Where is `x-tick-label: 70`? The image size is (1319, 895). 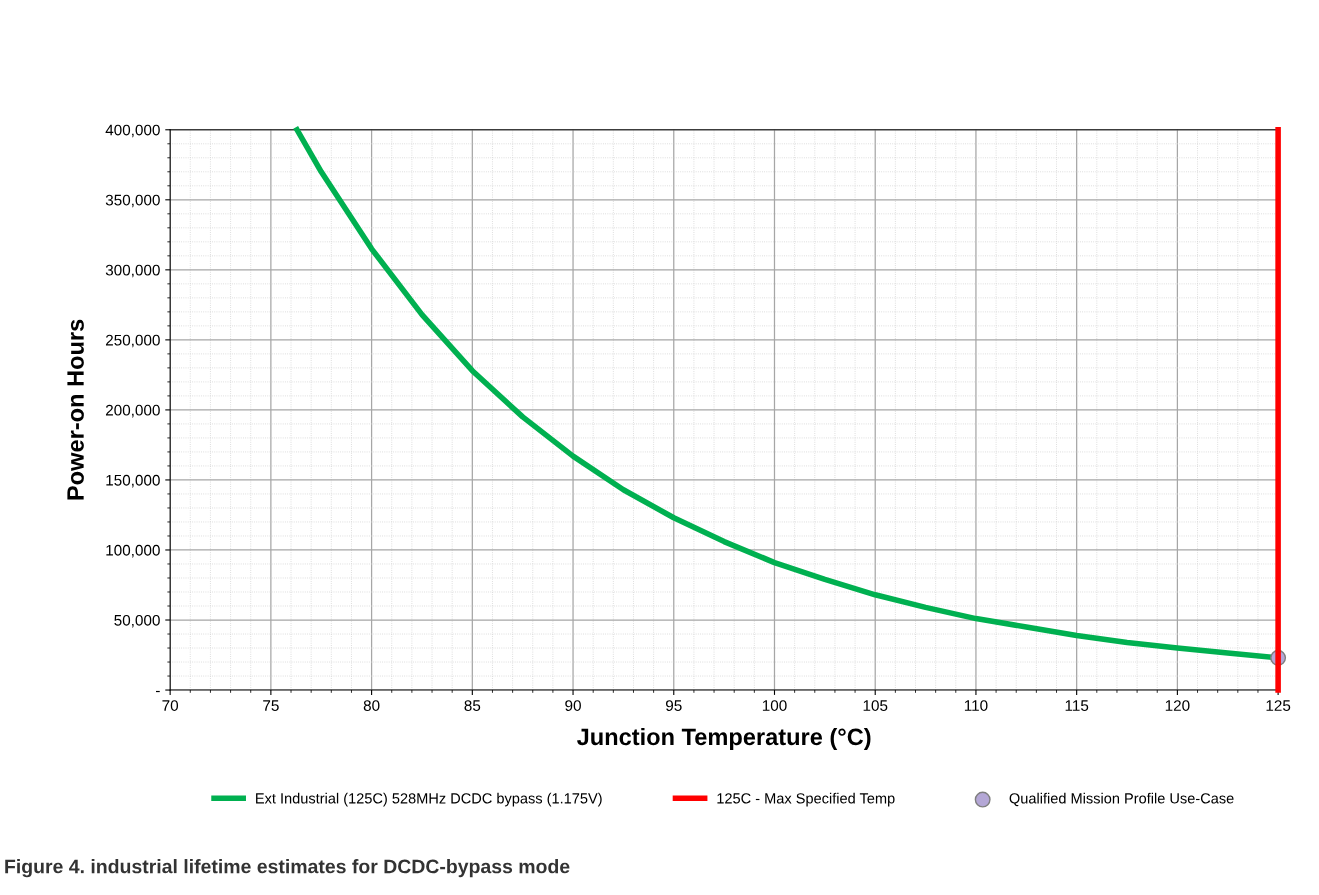 x-tick-label: 70 is located at coordinates (170, 705).